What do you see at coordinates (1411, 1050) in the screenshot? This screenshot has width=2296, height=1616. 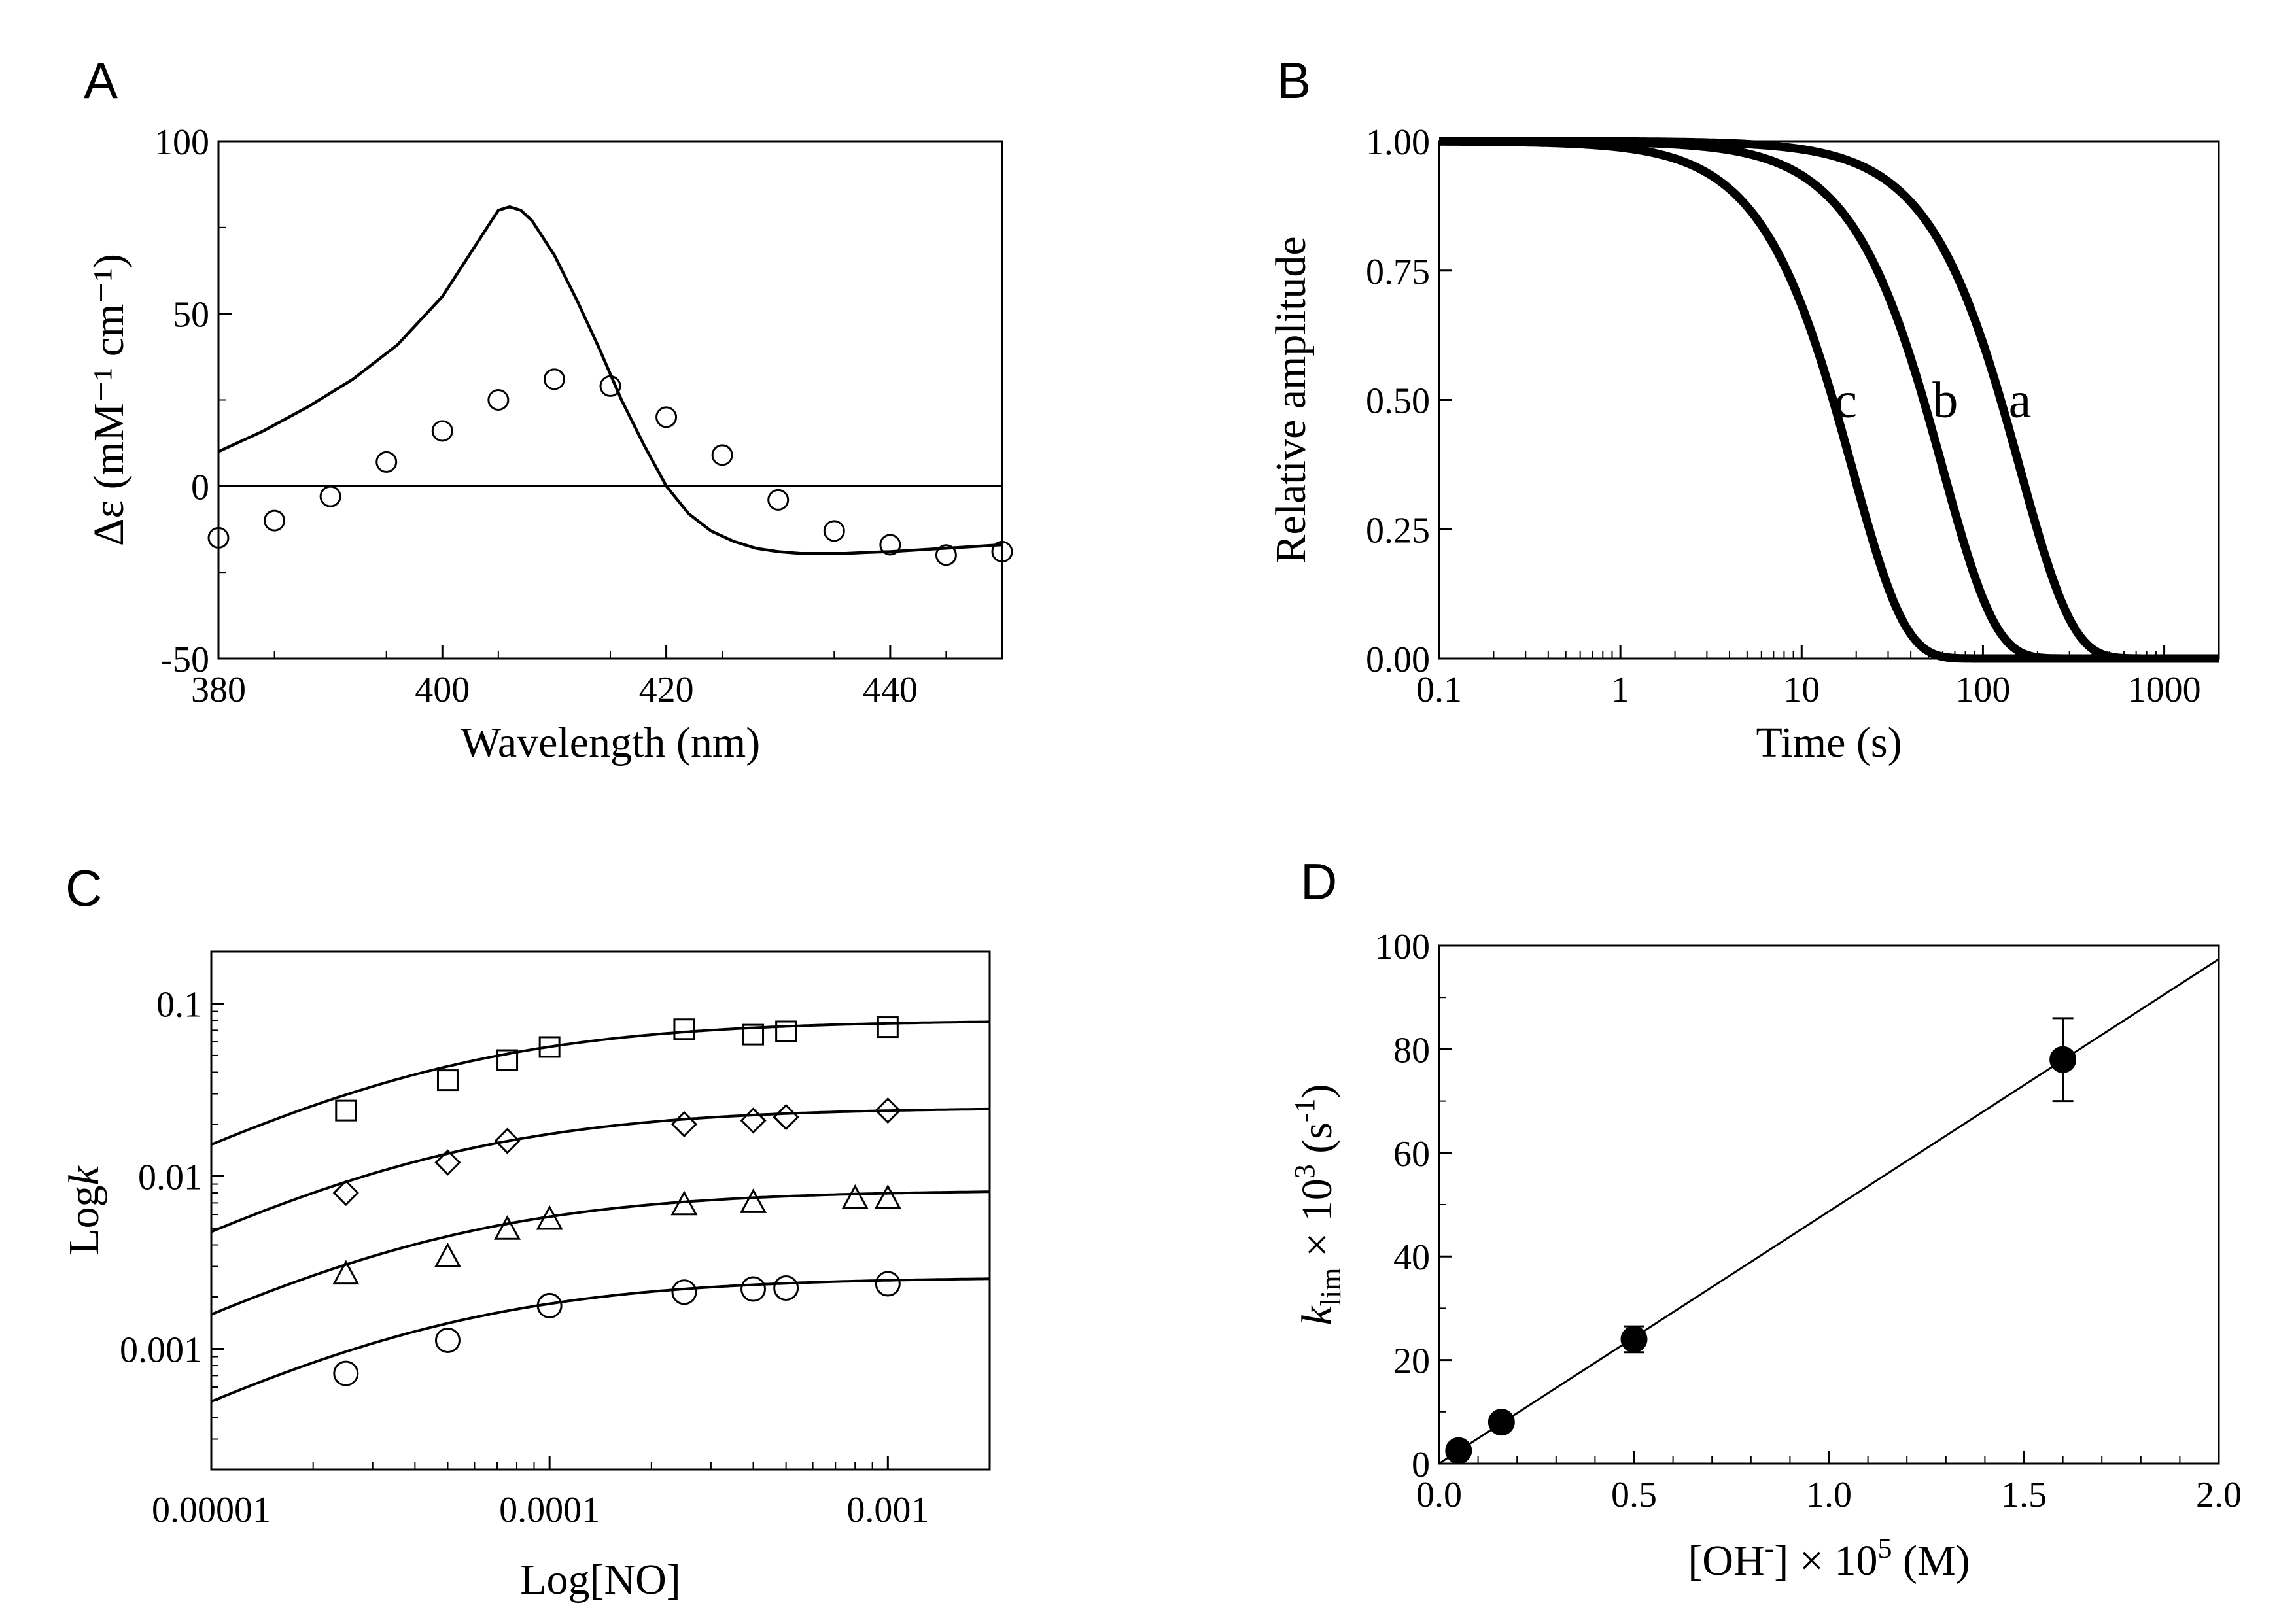 I see `y-tick-label: 80` at bounding box center [1411, 1050].